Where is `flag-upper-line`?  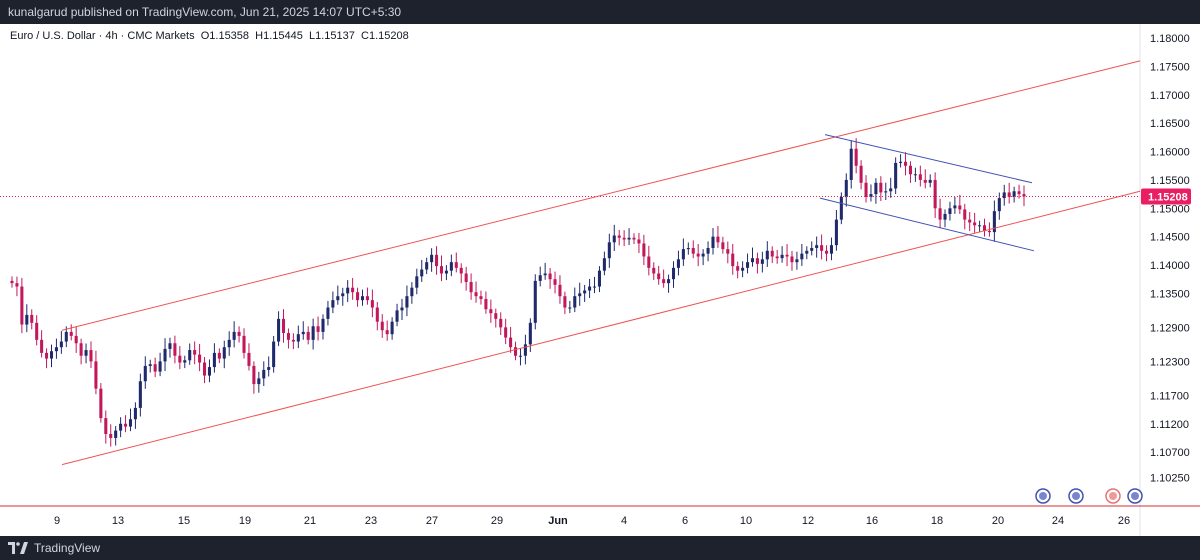
flag-upper-line is located at coordinates (928, 159).